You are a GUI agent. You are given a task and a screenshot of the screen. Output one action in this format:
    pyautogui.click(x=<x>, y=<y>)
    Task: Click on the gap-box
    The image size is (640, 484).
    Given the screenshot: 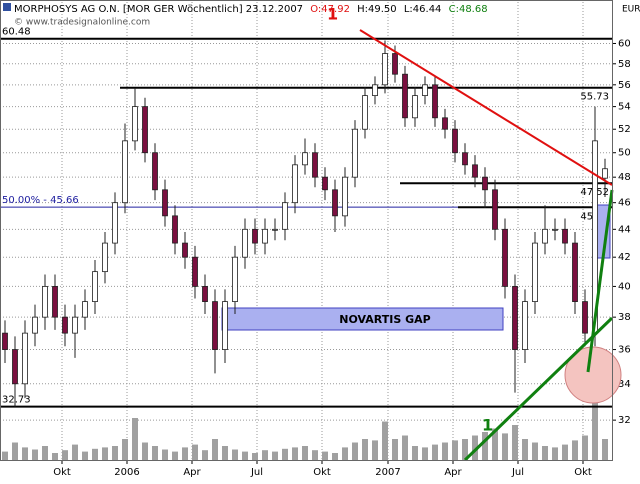 What is the action you would take?
    pyautogui.click(x=362, y=319)
    